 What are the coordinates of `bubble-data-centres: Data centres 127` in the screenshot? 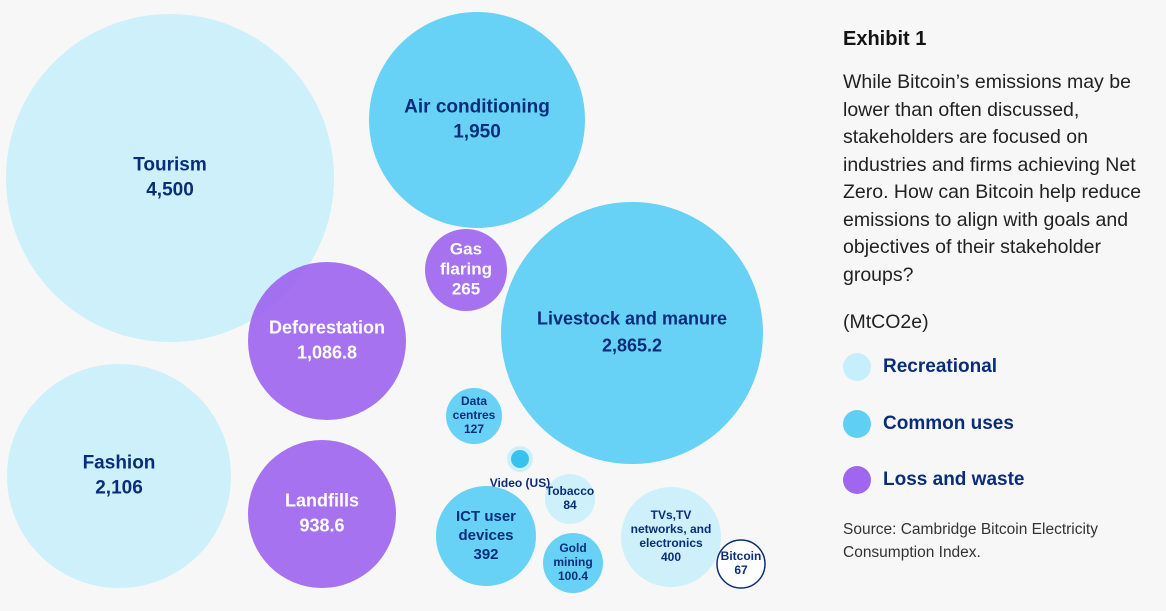 It's located at (474, 416).